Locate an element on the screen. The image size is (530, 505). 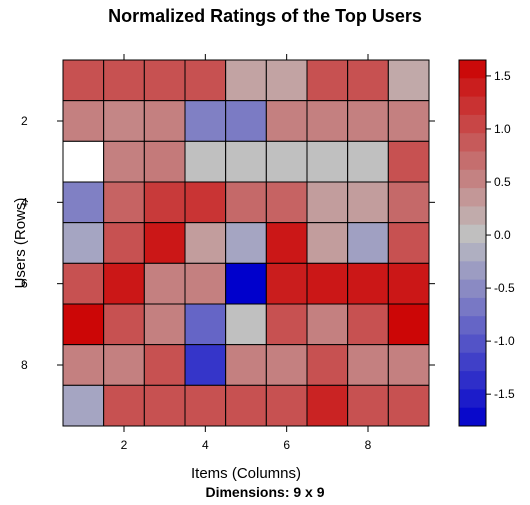
color-key-label: -1.0 is located at coordinates (504, 341).